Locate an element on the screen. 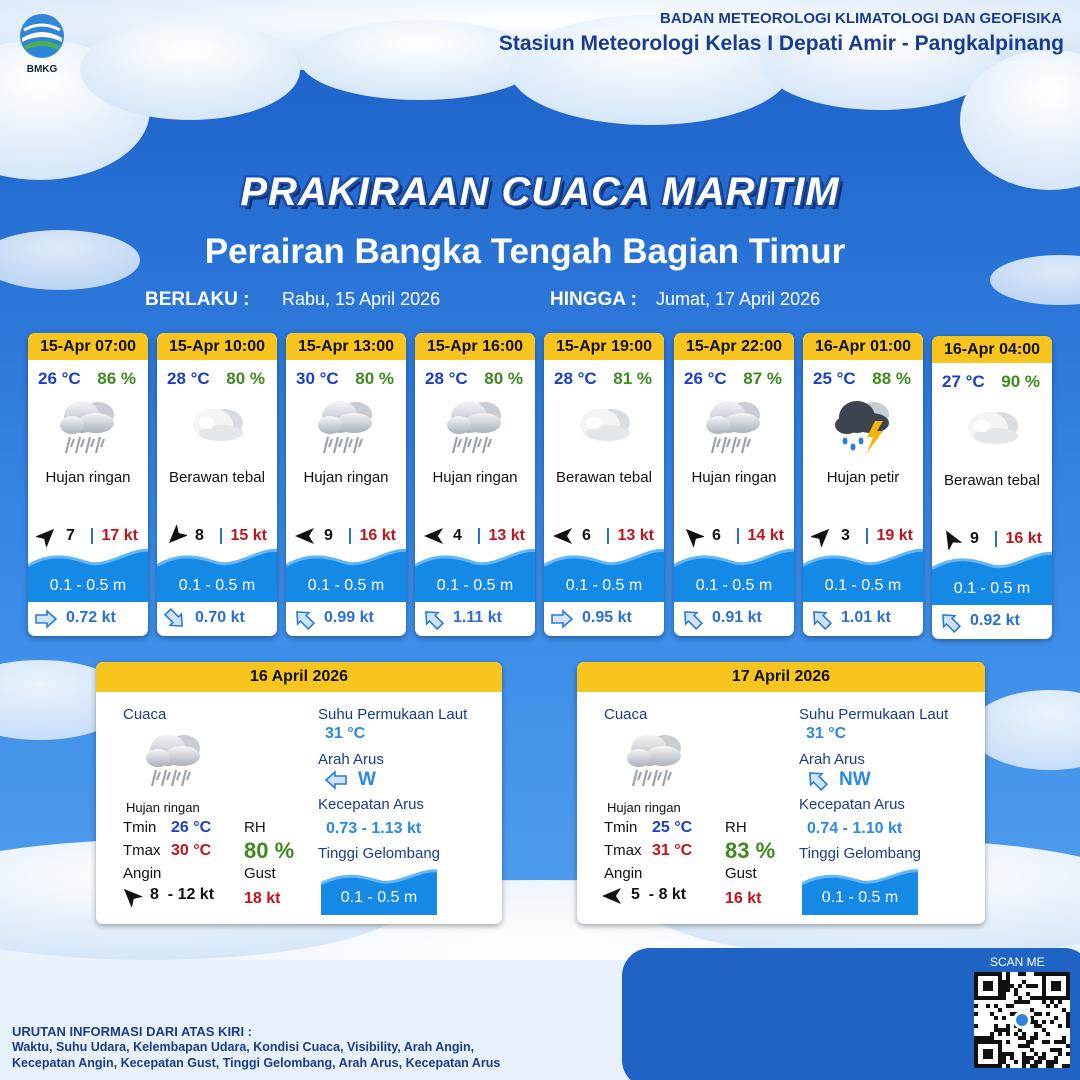 The height and width of the screenshot is (1080, 1080). weather-icon is located at coordinates (992, 430).